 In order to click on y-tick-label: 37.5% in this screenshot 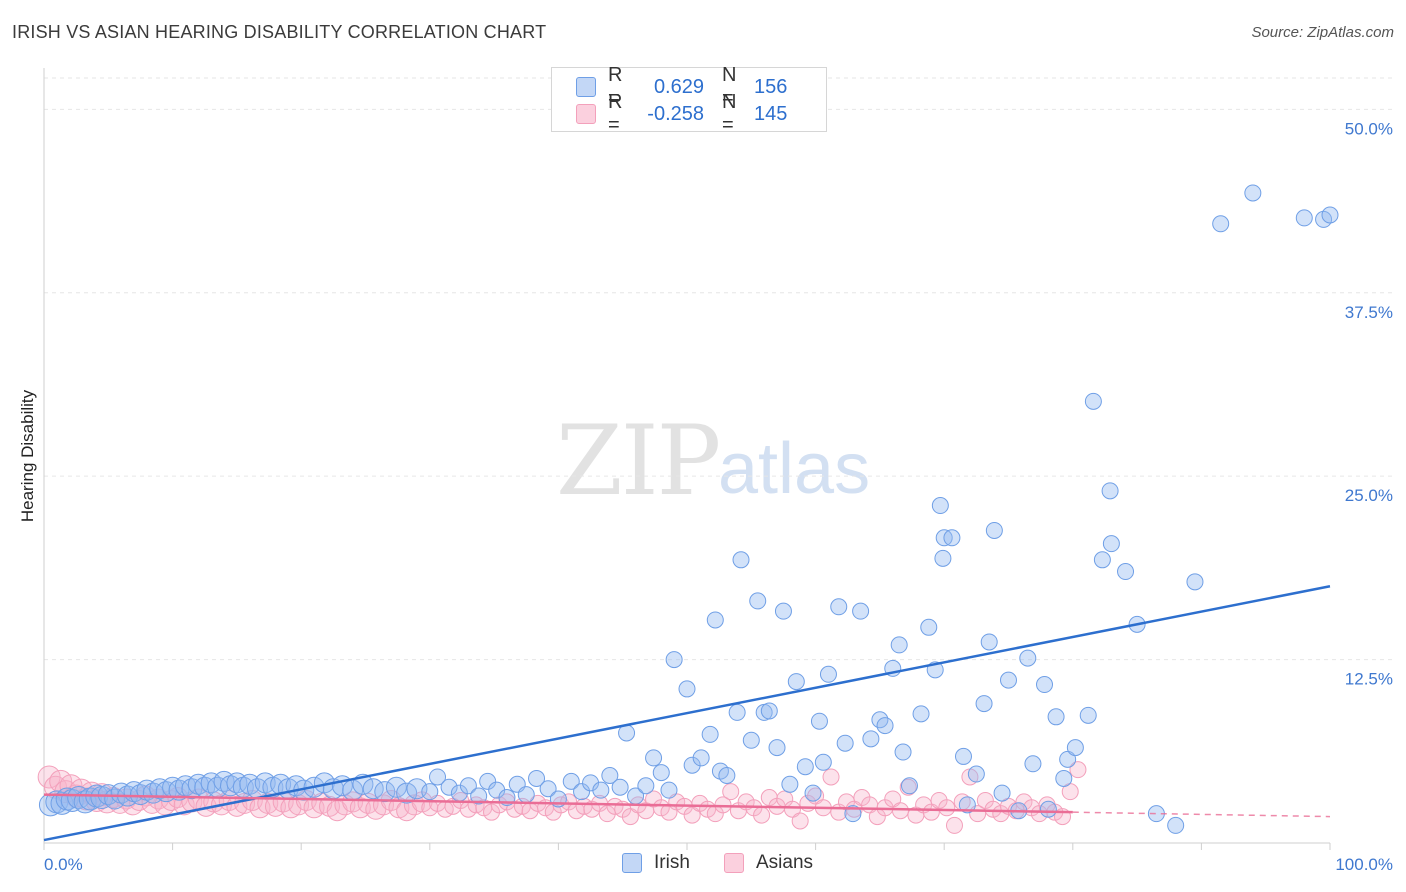, I will do `click(1369, 312)`.